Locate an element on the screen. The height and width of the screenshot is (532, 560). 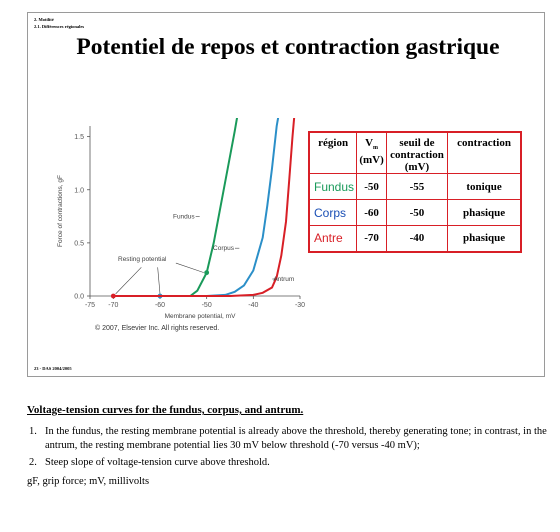
header-vm-unit: (mV) is located at coordinates (371, 160).